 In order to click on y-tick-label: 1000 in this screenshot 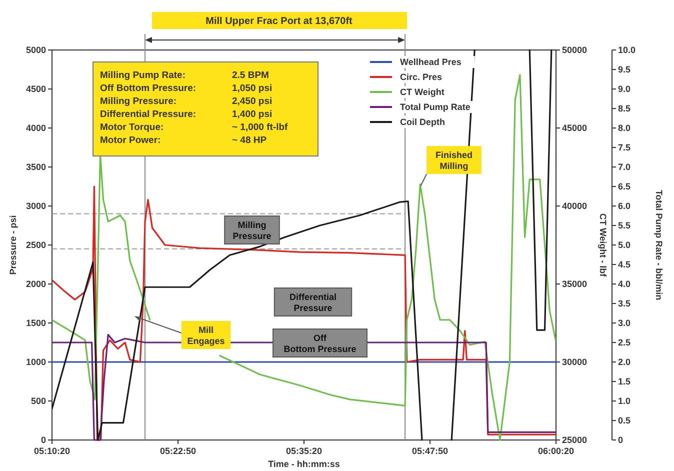, I will do `click(36, 362)`.